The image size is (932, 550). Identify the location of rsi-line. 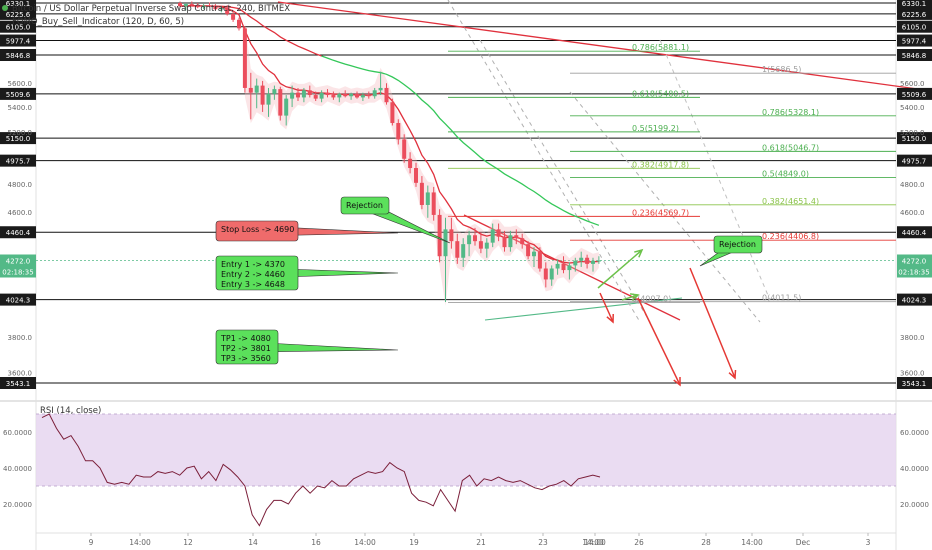
(321, 470).